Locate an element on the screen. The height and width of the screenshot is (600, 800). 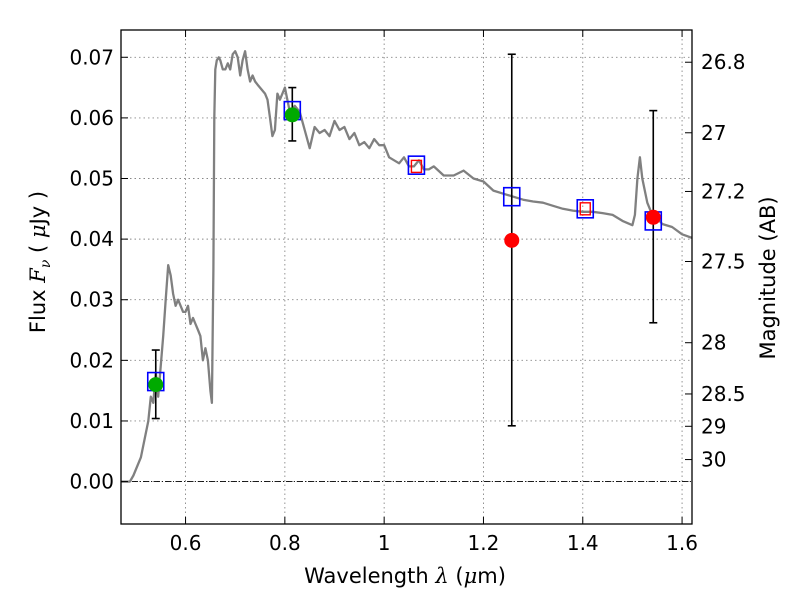
y-tick-label: 0.07 is located at coordinates (91, 57).